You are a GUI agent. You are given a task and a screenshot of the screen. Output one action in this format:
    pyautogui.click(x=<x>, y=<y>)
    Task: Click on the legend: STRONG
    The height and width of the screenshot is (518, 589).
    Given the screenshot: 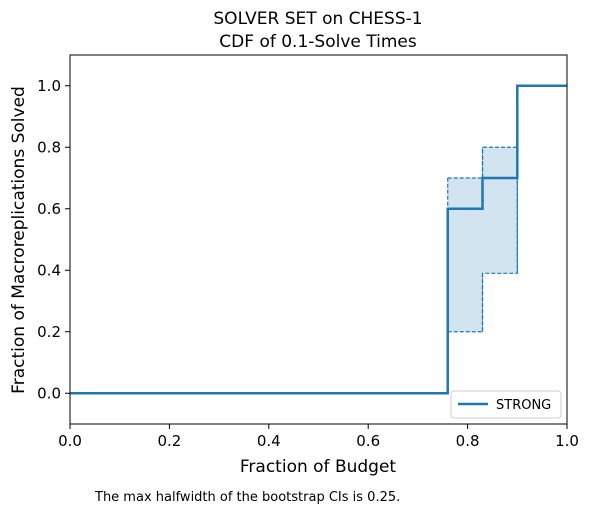 What is the action you would take?
    pyautogui.click(x=506, y=404)
    